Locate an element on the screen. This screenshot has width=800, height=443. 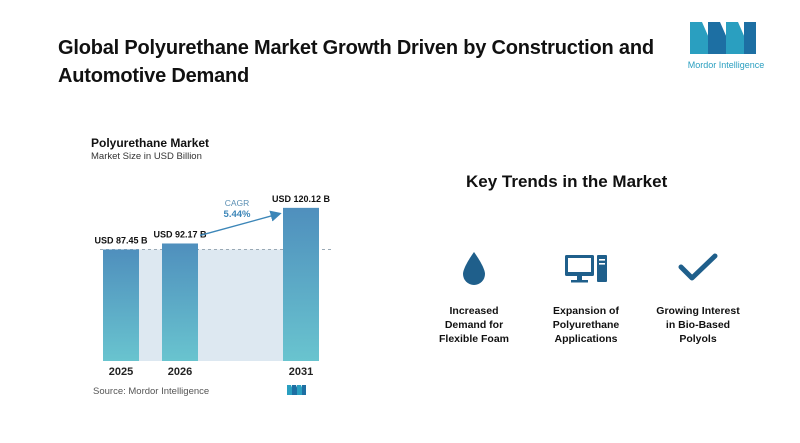
source-logo-icon is located at coordinates (296, 390).